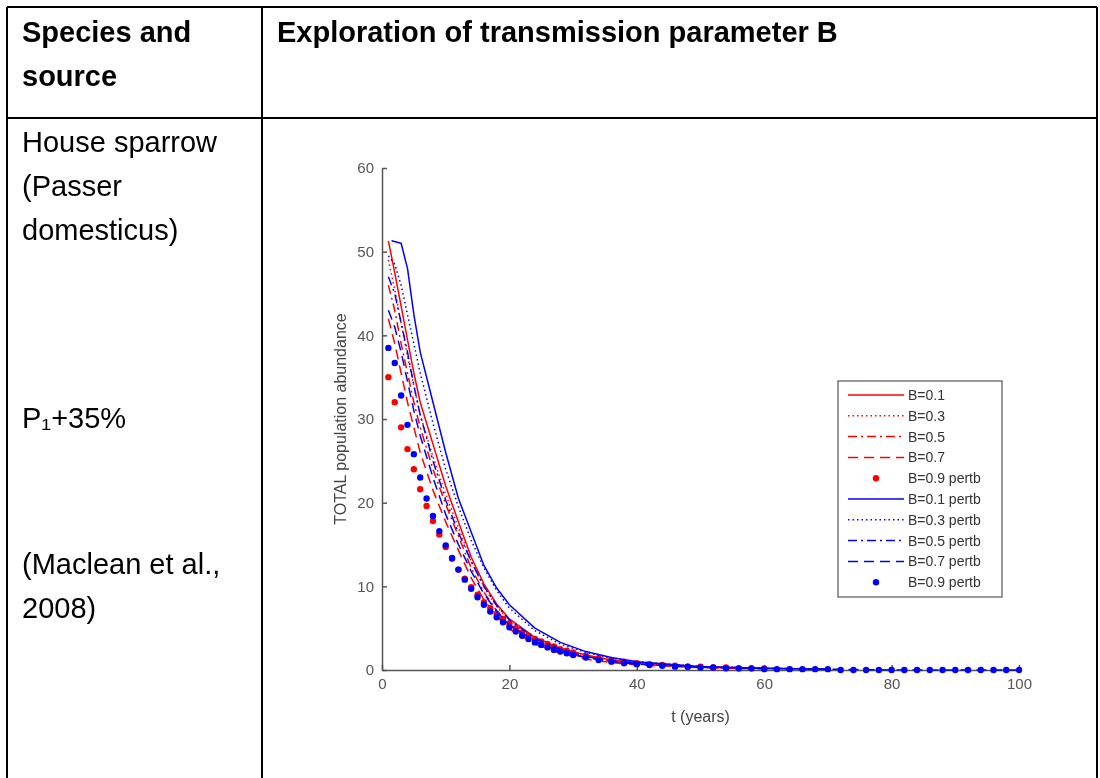  What do you see at coordinates (927, 457) in the screenshot?
I see `legend-label: B=0.7` at bounding box center [927, 457].